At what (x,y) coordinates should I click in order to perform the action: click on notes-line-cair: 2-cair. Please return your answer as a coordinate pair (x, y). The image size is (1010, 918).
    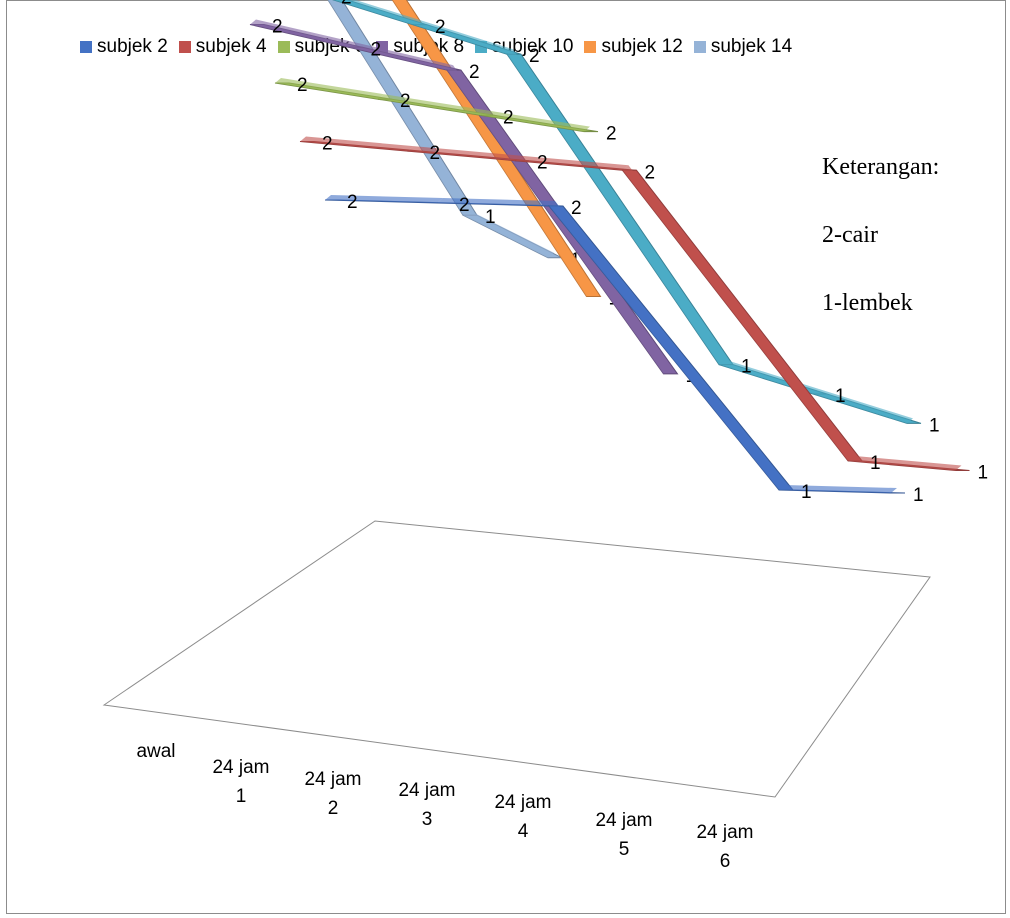
    Looking at the image, I should click on (850, 235).